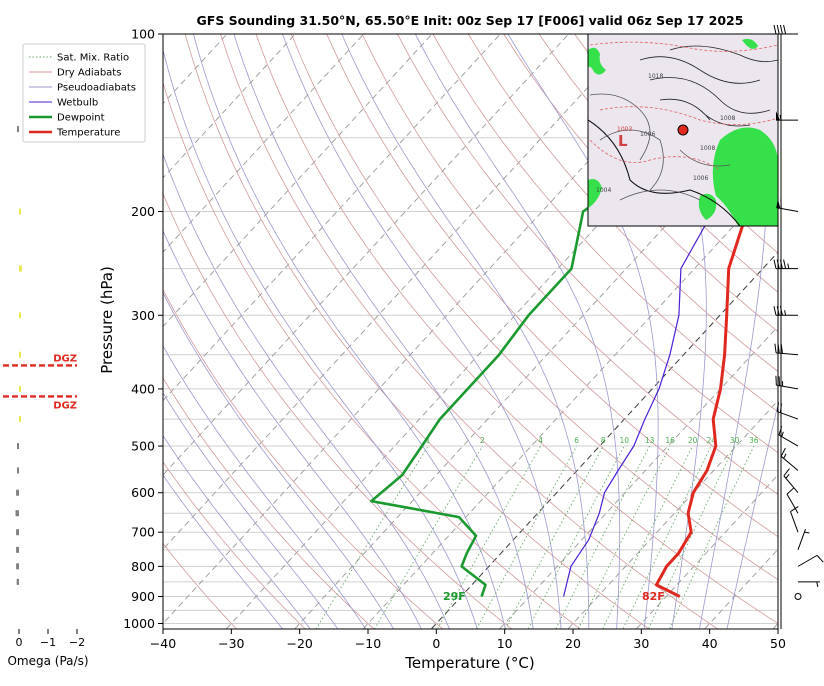 Image resolution: width=824 pixels, height=686 pixels. Describe the element at coordinates (89, 73) in the screenshot. I see `legend-label: Dry Adiabats` at that location.